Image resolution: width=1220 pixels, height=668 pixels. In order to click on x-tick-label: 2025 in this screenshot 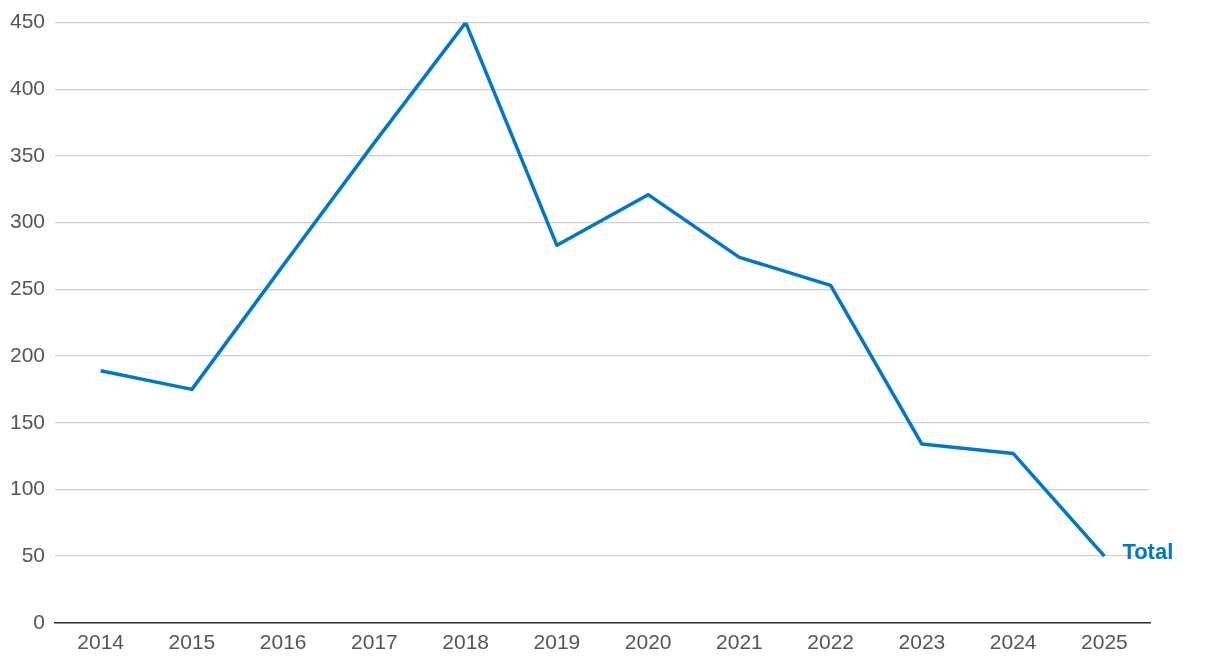, I will do `click(1104, 642)`.